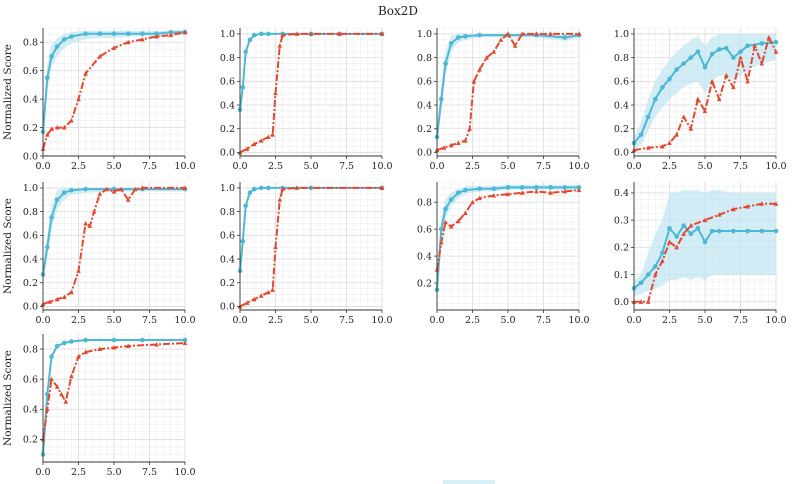 This screenshot has width=796, height=484. What do you see at coordinates (543, 320) in the screenshot?
I see `x-tick-label: 7.5` at bounding box center [543, 320].